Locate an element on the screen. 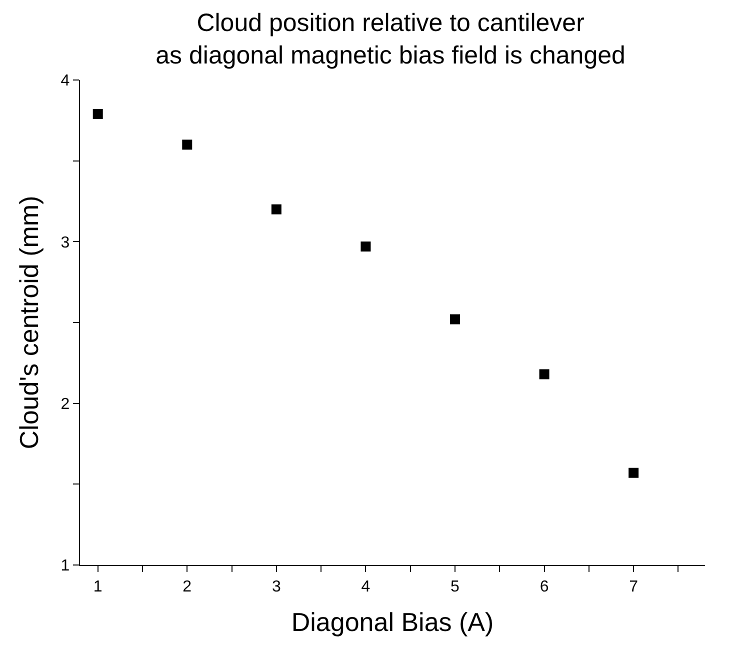 This screenshot has width=730, height=655. y-tick-label: 4 is located at coordinates (65, 81).